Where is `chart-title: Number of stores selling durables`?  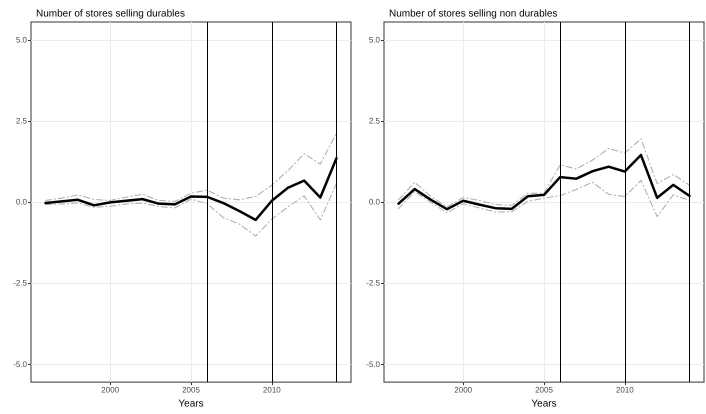 chart-title: Number of stores selling durables is located at coordinates (110, 14).